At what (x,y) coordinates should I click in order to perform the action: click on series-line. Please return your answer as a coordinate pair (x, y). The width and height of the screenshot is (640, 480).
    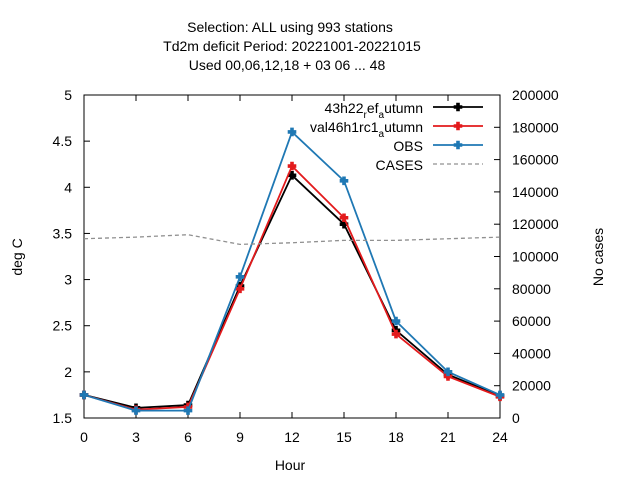
    Looking at the image, I should click on (292, 240).